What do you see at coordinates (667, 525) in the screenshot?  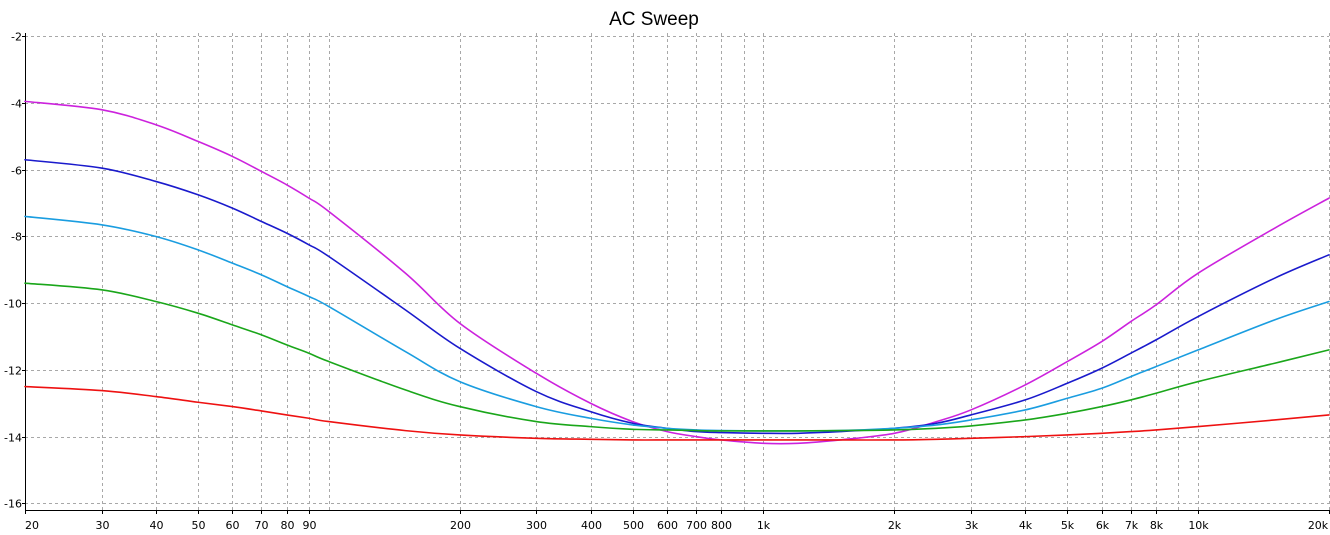 I see `x-tick-label: 600` at bounding box center [667, 525].